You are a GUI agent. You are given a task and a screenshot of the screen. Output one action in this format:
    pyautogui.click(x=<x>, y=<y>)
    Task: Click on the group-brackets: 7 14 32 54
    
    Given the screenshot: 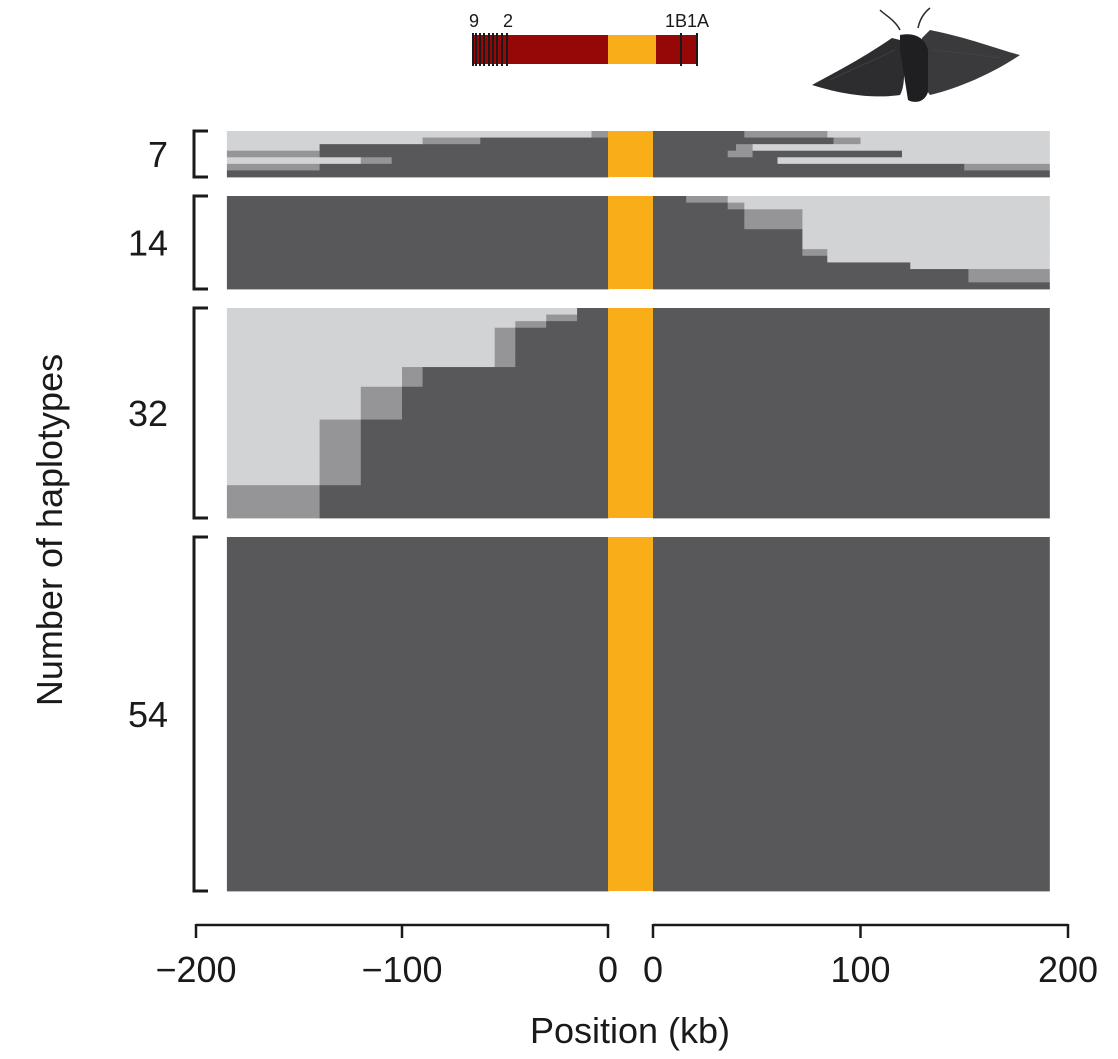 What is the action you would take?
    pyautogui.click(x=168, y=511)
    